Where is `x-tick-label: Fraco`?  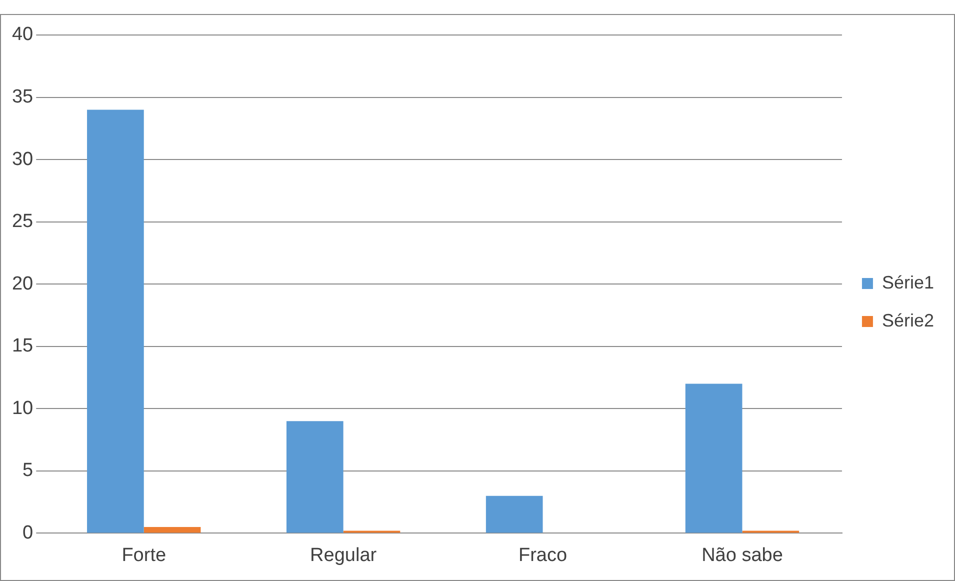 x-tick-label: Fraco is located at coordinates (543, 555).